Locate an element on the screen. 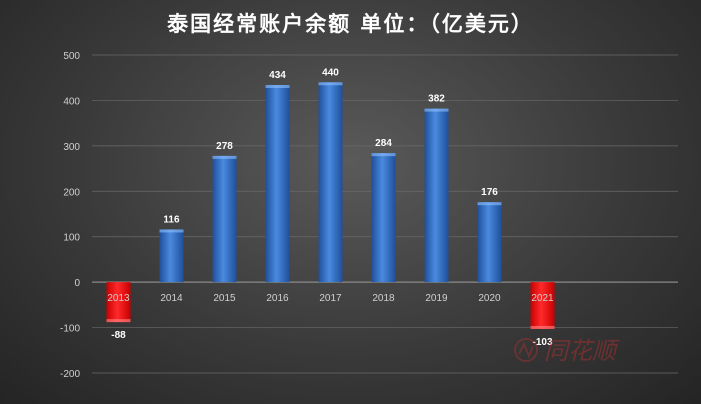 The image size is (701, 404). x-tick-label: 2018 is located at coordinates (383, 298).